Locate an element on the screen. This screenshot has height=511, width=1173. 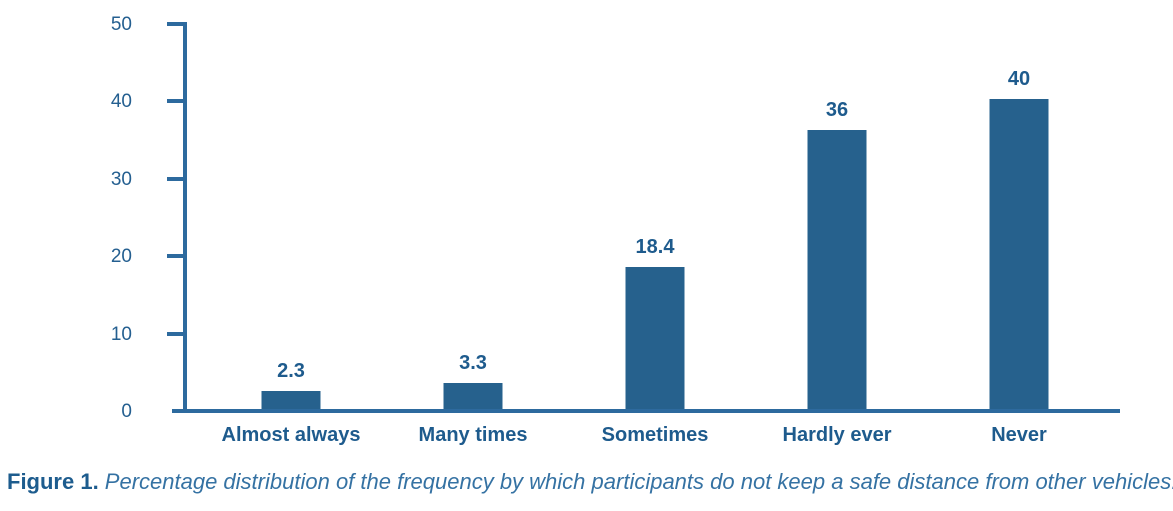
x-category-label: Almost always is located at coordinates (291, 435).